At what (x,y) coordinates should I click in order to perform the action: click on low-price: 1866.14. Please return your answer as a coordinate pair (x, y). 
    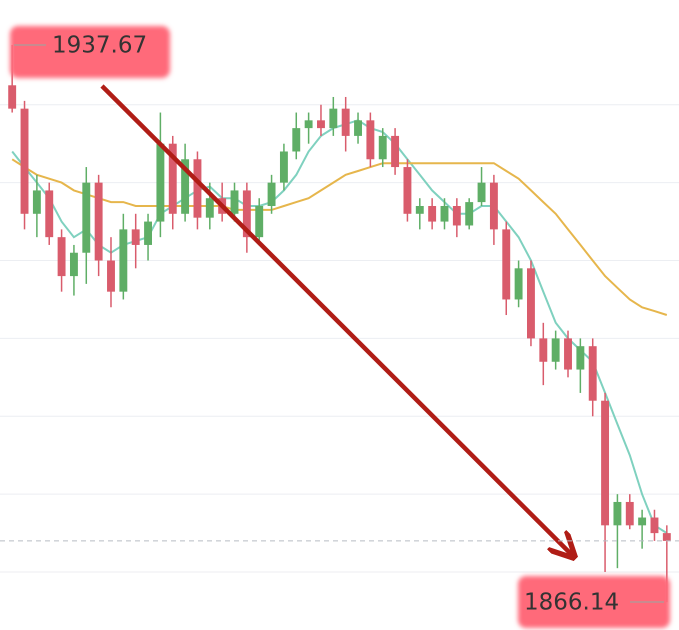
    Looking at the image, I should click on (571, 603).